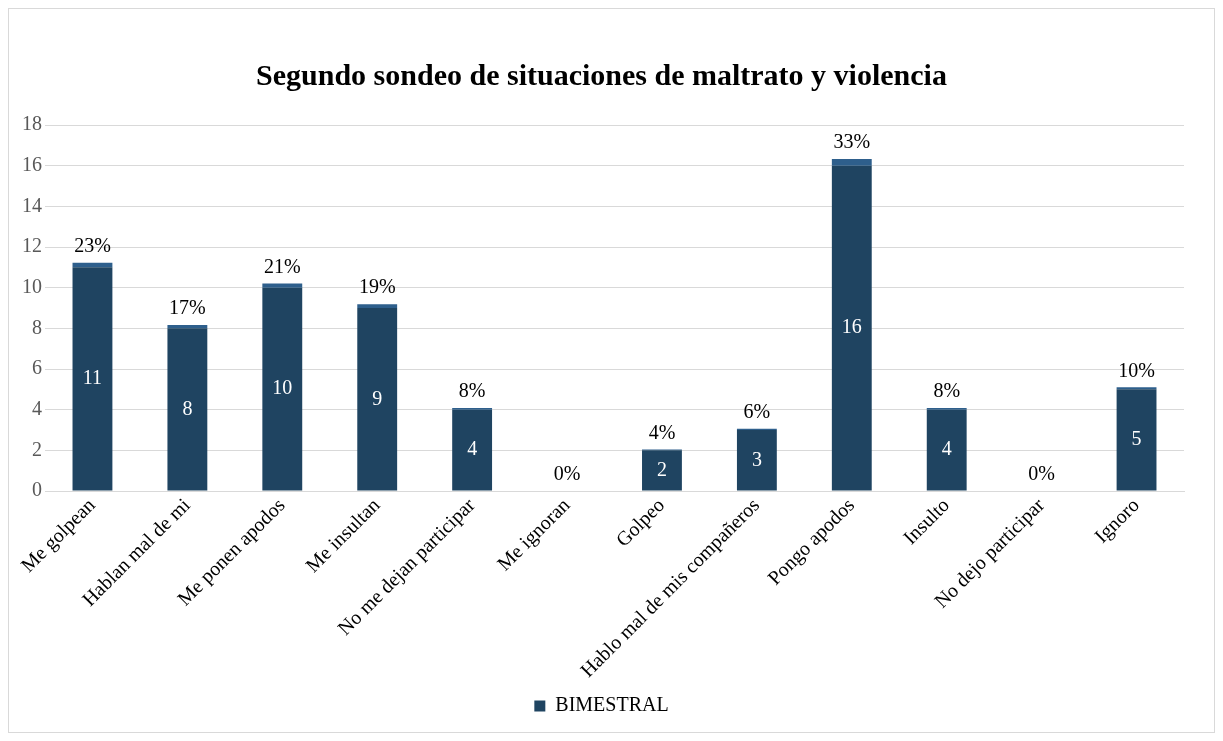 This screenshot has width=1223, height=741. Describe the element at coordinates (37, 326) in the screenshot. I see `y-tick-label: 8` at that location.